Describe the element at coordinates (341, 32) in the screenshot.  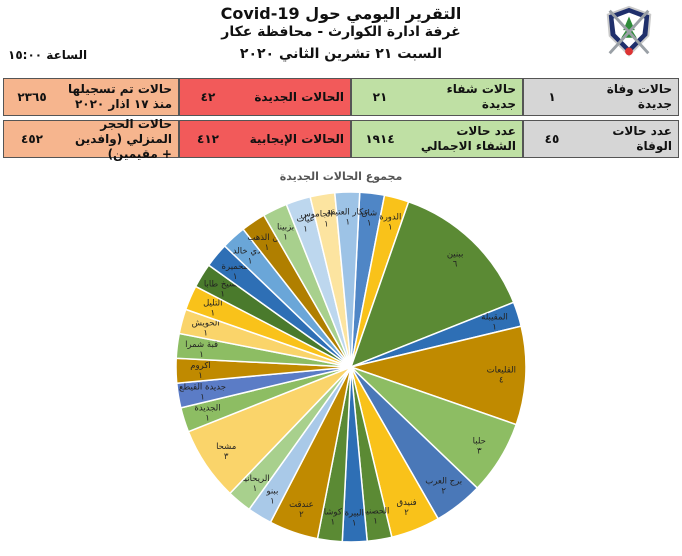
I see `report-subtitle: غرفة ادارة الكوارث - محافظة عكار` at that location.